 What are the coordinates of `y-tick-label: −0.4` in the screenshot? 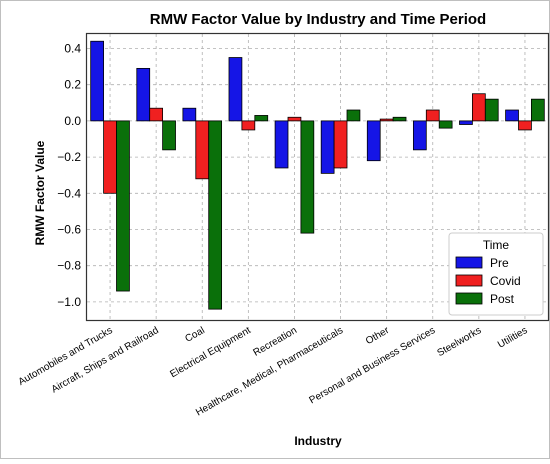 It's located at (69, 193).